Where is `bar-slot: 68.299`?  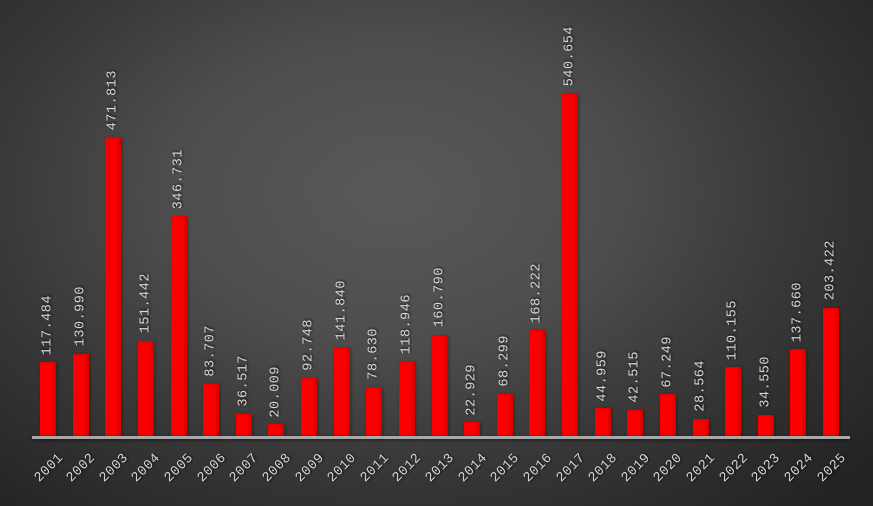
bar-slot: 68.299 is located at coordinates (504, 264).